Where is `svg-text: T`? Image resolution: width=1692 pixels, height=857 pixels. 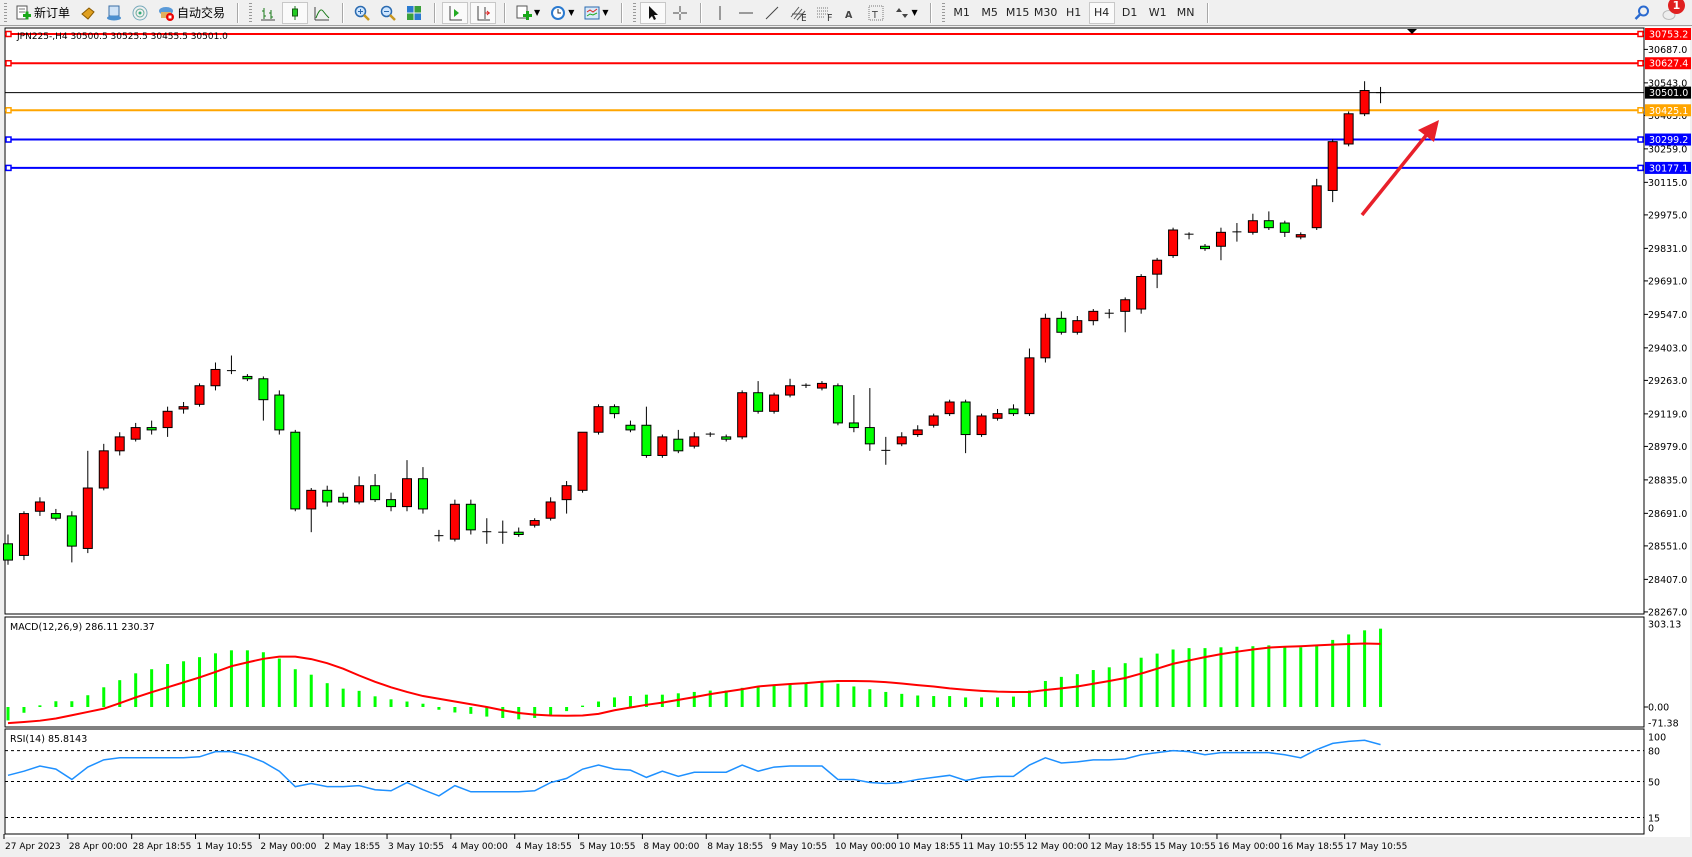
svg-text: T is located at coordinates (874, 15).